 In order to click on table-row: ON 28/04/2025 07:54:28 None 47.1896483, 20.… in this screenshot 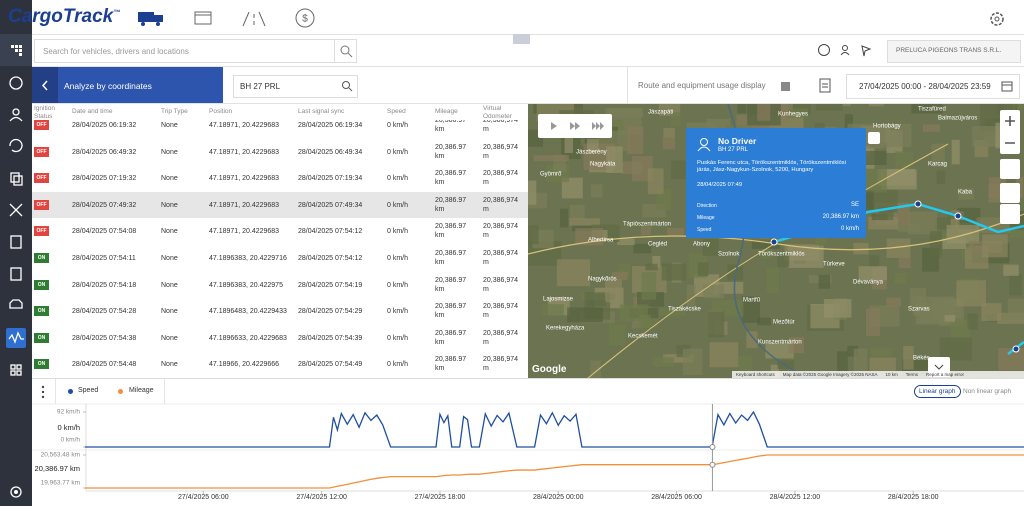, I will do `click(280, 312)`.